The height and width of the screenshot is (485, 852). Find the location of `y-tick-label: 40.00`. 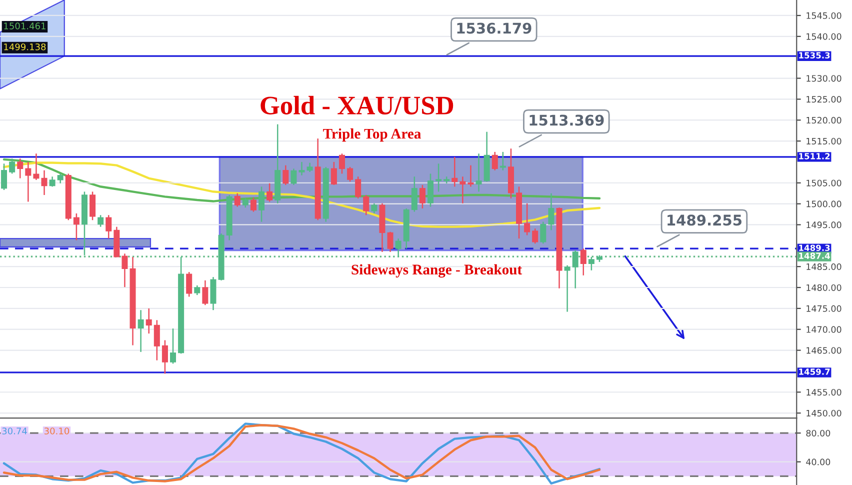

y-tick-label: 40.00 is located at coordinates (818, 462).